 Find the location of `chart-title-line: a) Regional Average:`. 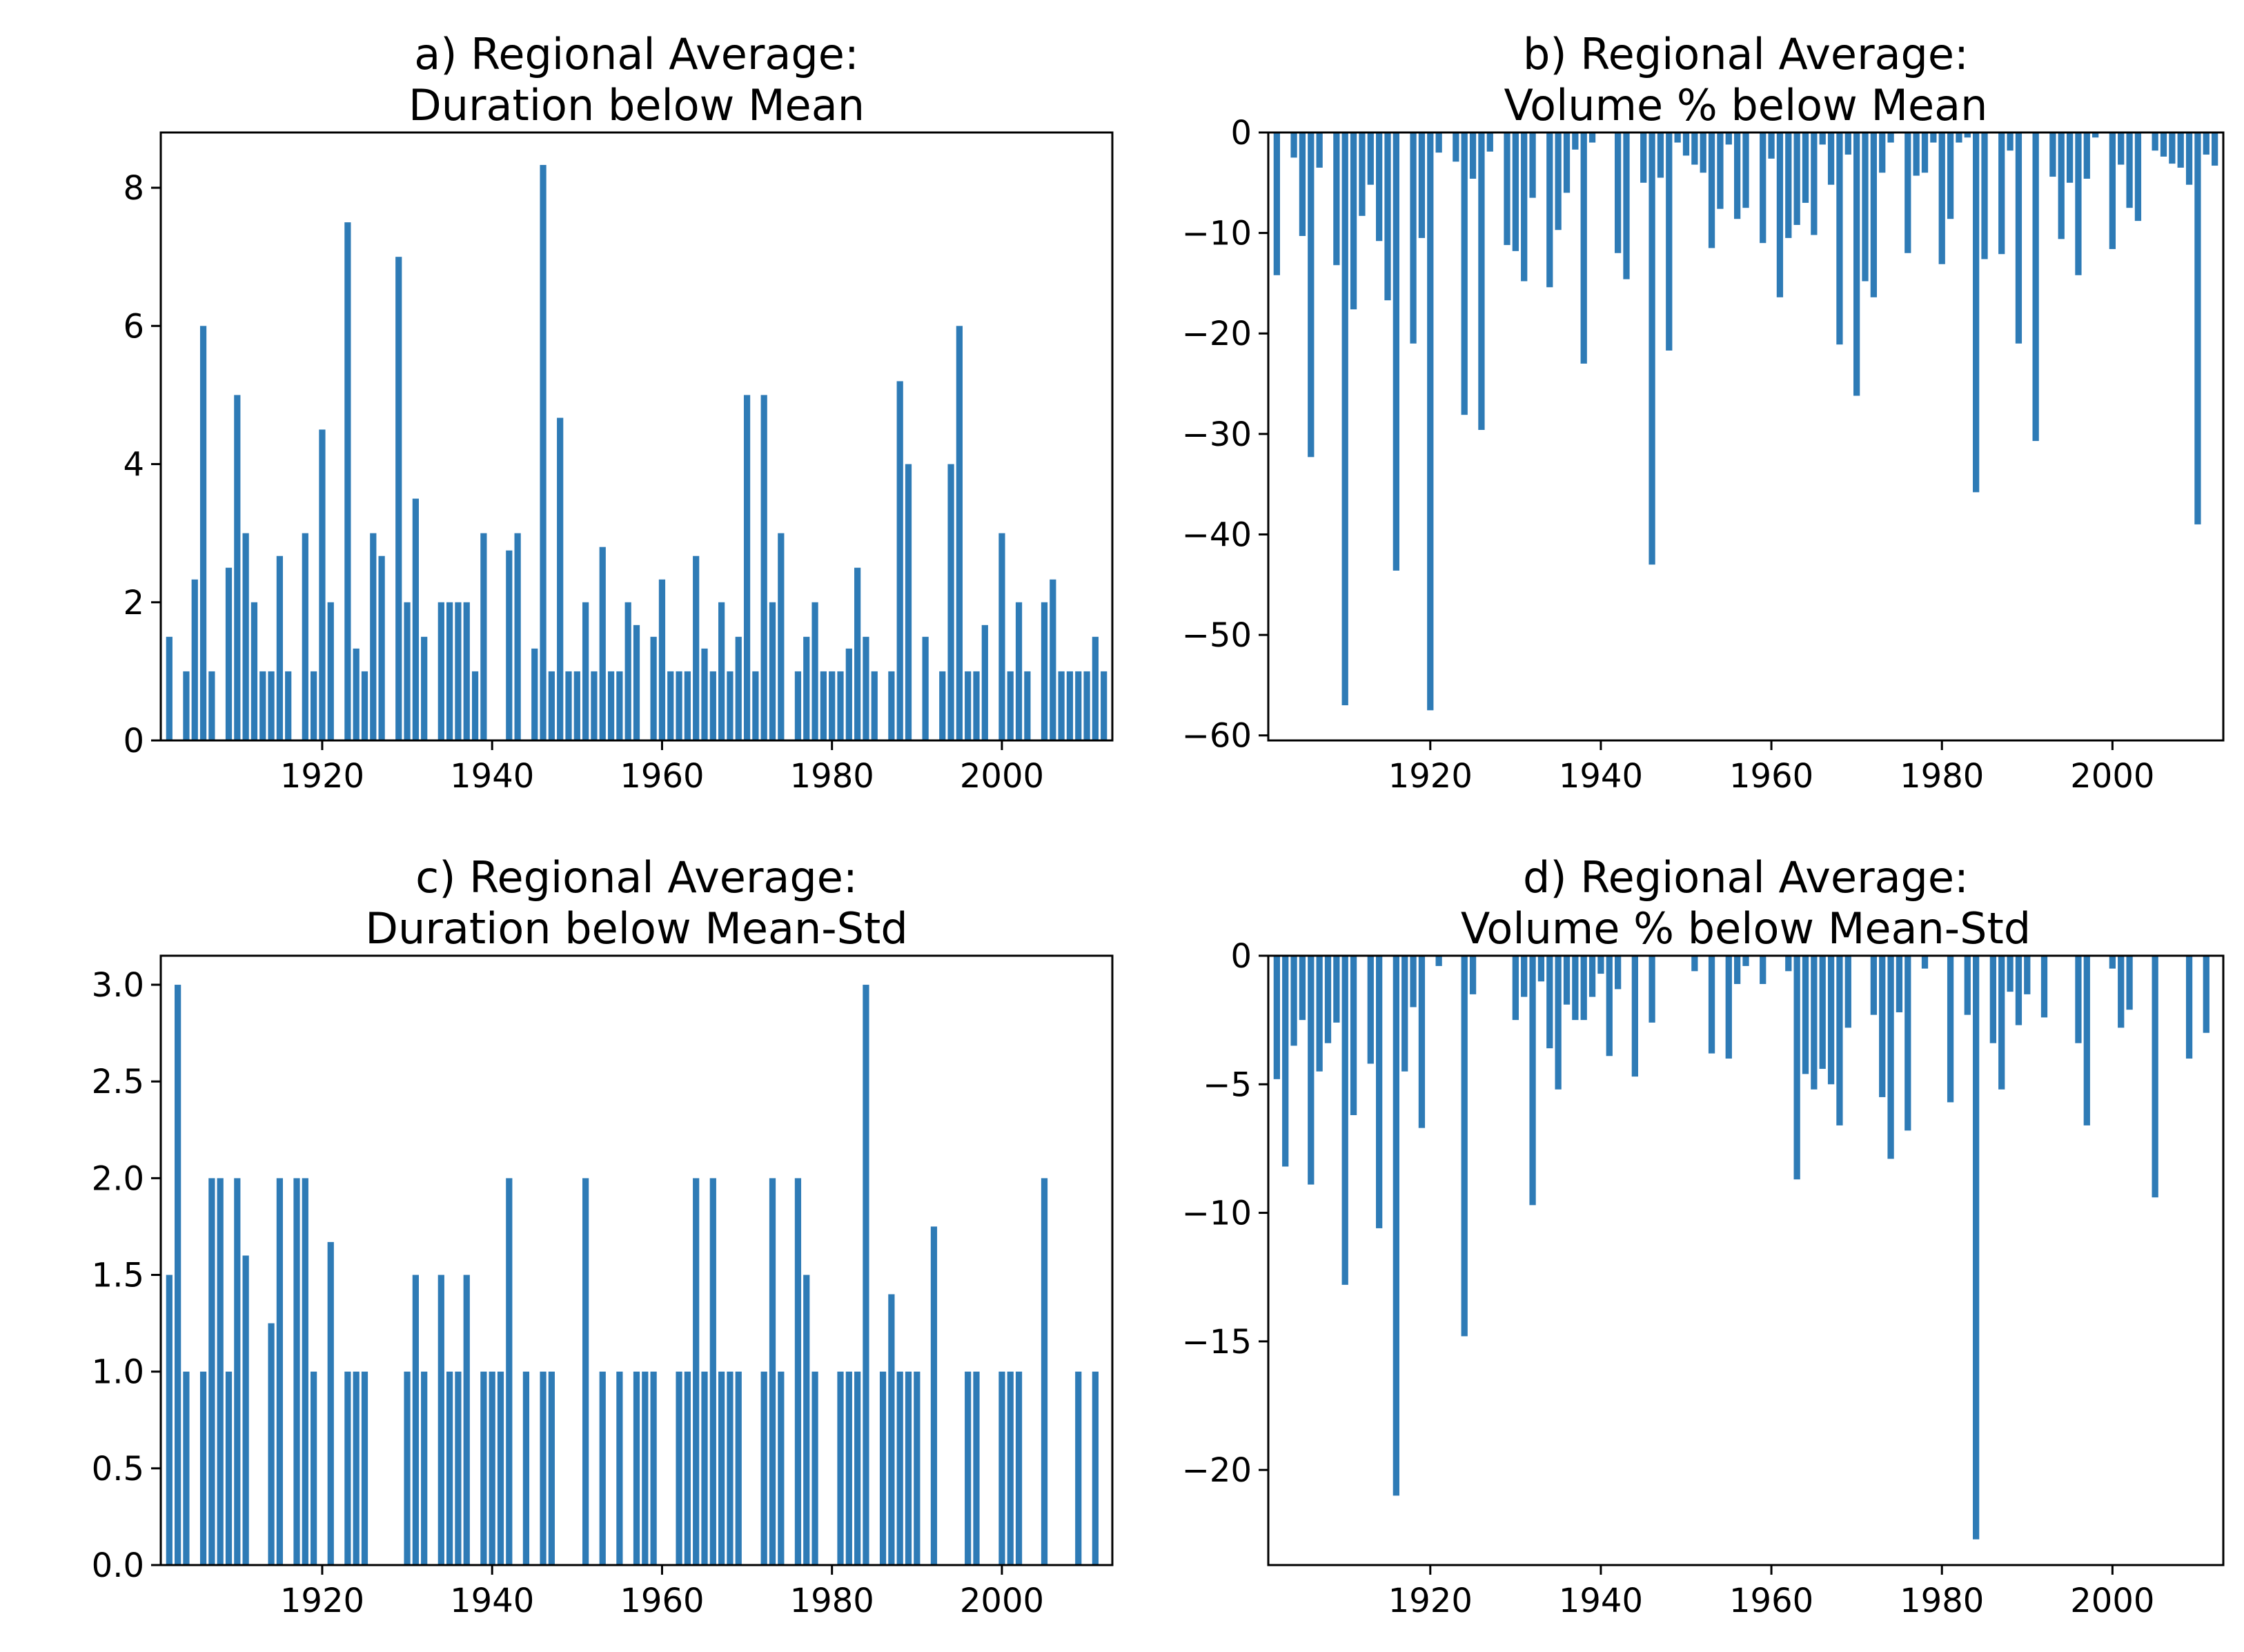

chart-title-line: a) Regional Average: is located at coordinates (636, 54).